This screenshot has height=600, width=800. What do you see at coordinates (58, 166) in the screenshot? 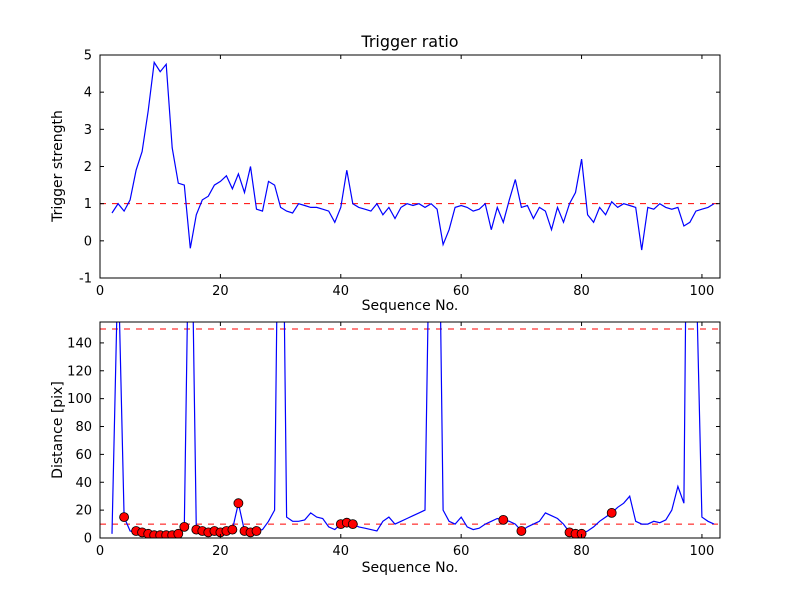
I see `top-y-axis-label: Trigger strength` at bounding box center [58, 166].